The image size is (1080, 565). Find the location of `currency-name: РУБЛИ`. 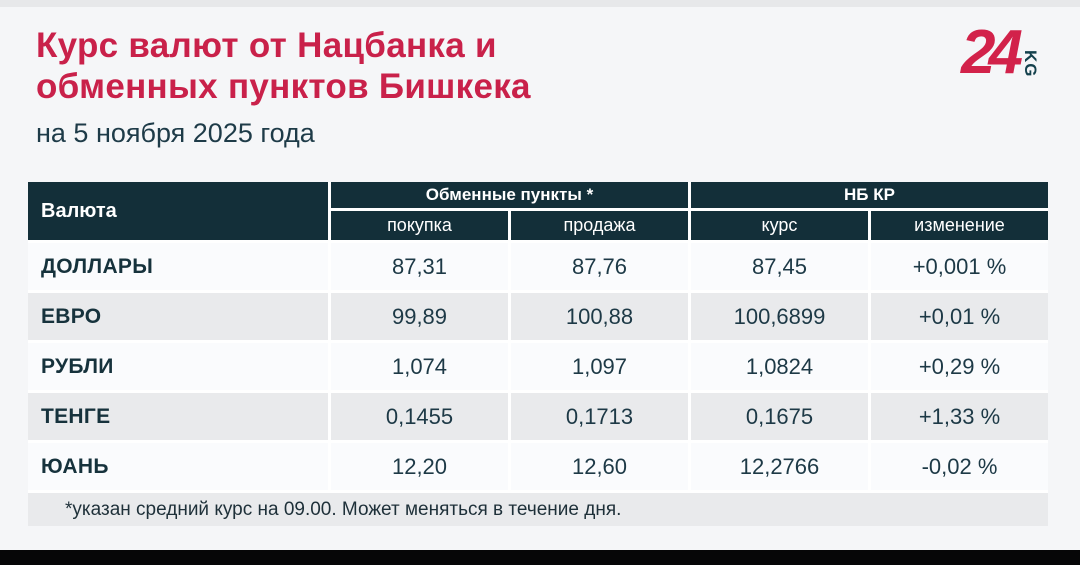

currency-name: РУБЛИ is located at coordinates (178, 366).